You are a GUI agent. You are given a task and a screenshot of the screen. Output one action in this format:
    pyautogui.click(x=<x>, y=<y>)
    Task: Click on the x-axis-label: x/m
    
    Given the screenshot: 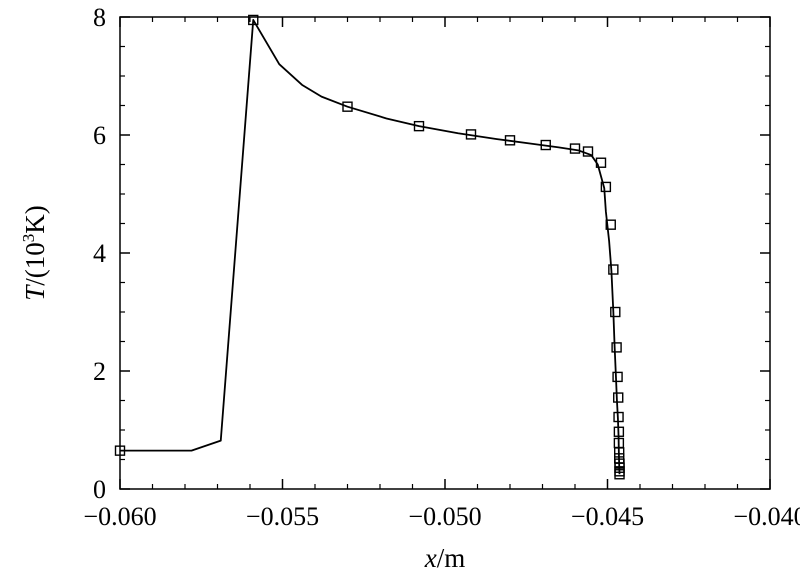 What is the action you would take?
    pyautogui.click(x=445, y=558)
    